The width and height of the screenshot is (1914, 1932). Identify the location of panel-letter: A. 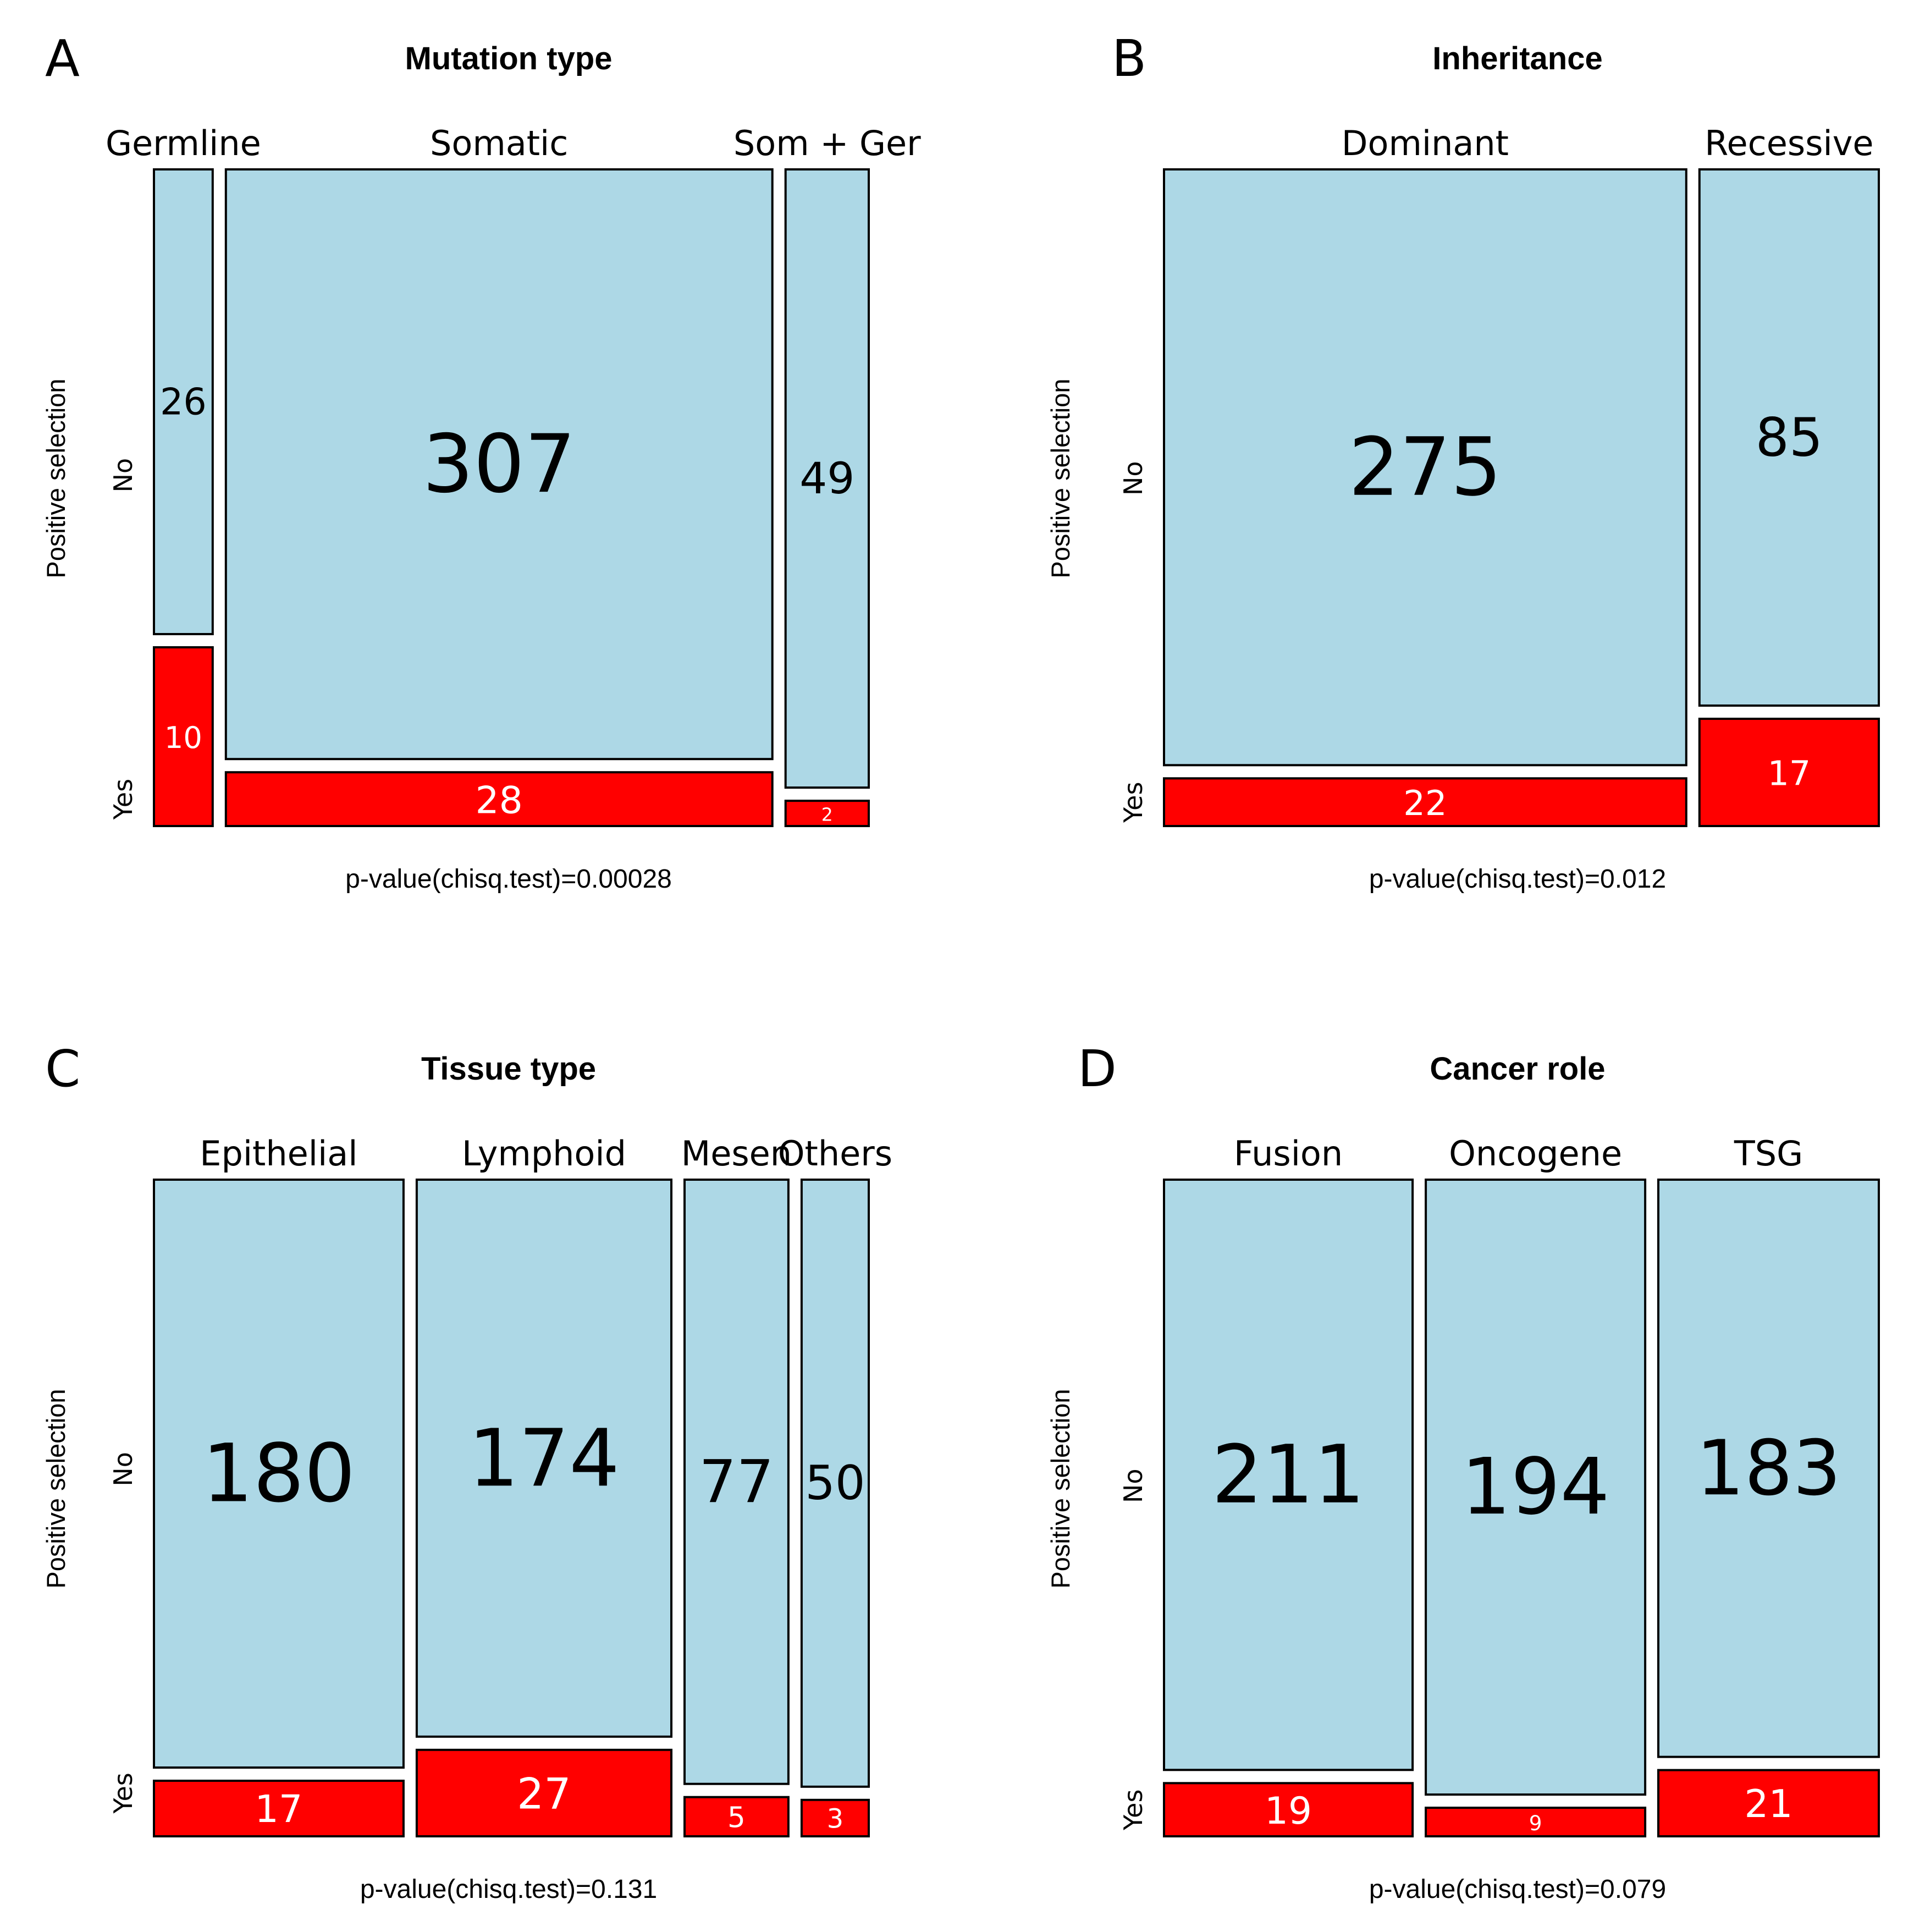
(62, 58).